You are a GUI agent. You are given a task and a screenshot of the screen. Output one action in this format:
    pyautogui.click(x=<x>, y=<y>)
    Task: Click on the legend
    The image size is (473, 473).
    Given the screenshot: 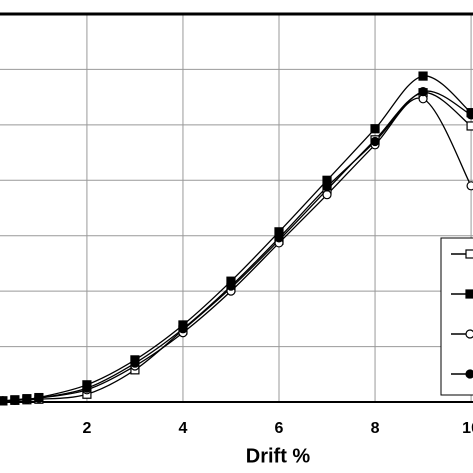 What is the action you would take?
    pyautogui.click(x=456, y=316)
    